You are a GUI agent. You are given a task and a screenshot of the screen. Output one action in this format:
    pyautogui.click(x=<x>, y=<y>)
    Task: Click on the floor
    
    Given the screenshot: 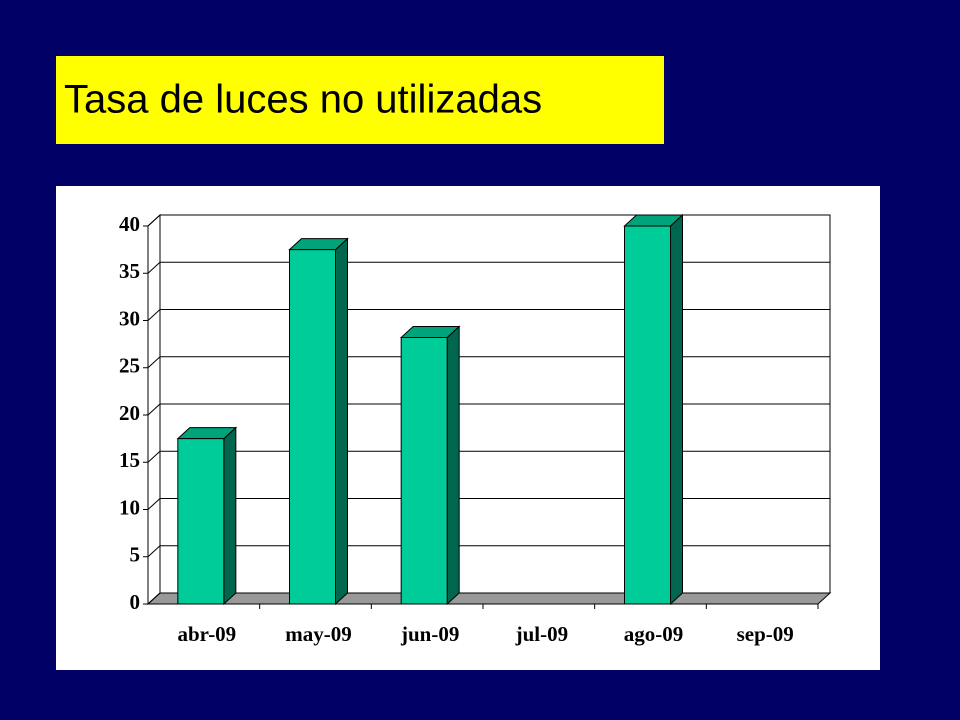 What is the action you would take?
    pyautogui.click(x=489, y=598)
    